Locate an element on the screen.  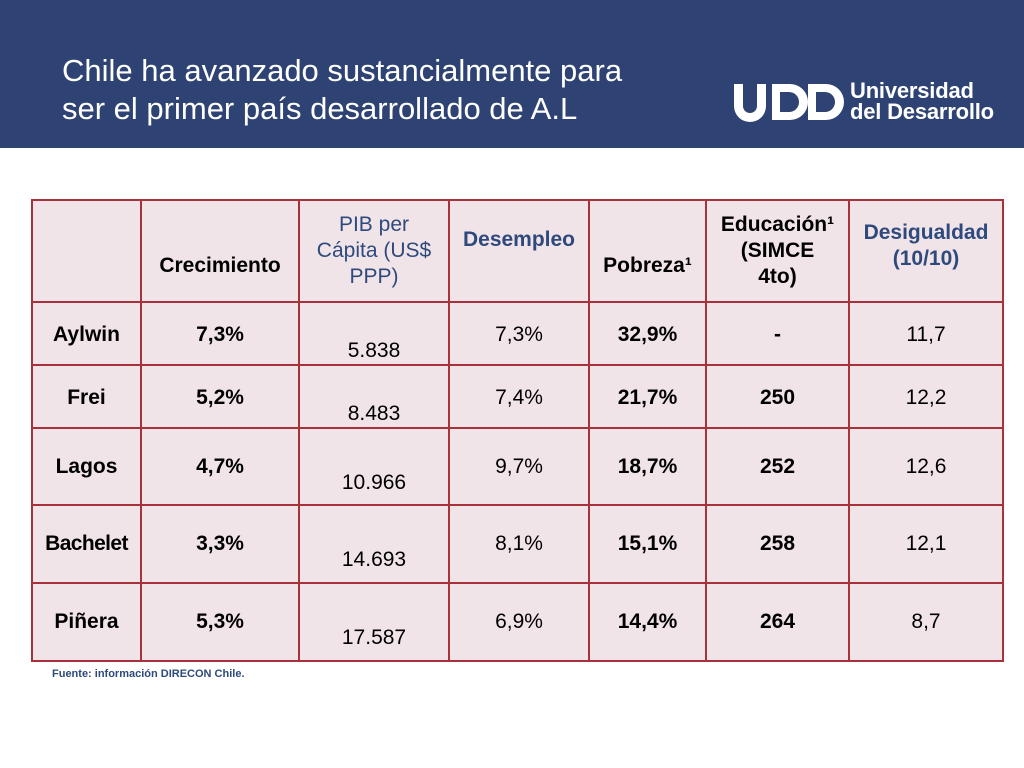
cell-educacion: 250 is located at coordinates (777, 396).